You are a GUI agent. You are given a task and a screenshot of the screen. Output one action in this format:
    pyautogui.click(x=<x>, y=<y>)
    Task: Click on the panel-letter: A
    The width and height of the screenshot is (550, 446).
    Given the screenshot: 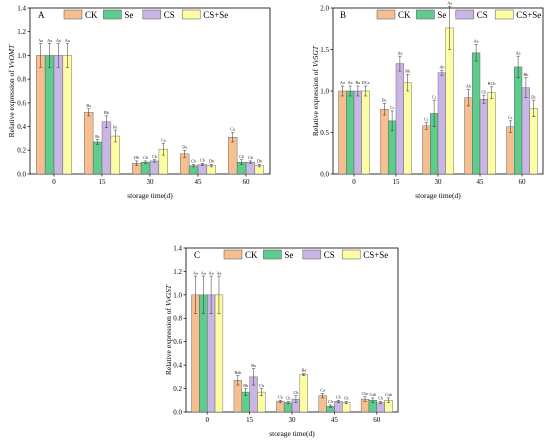 What is the action you would take?
    pyautogui.click(x=41, y=15)
    